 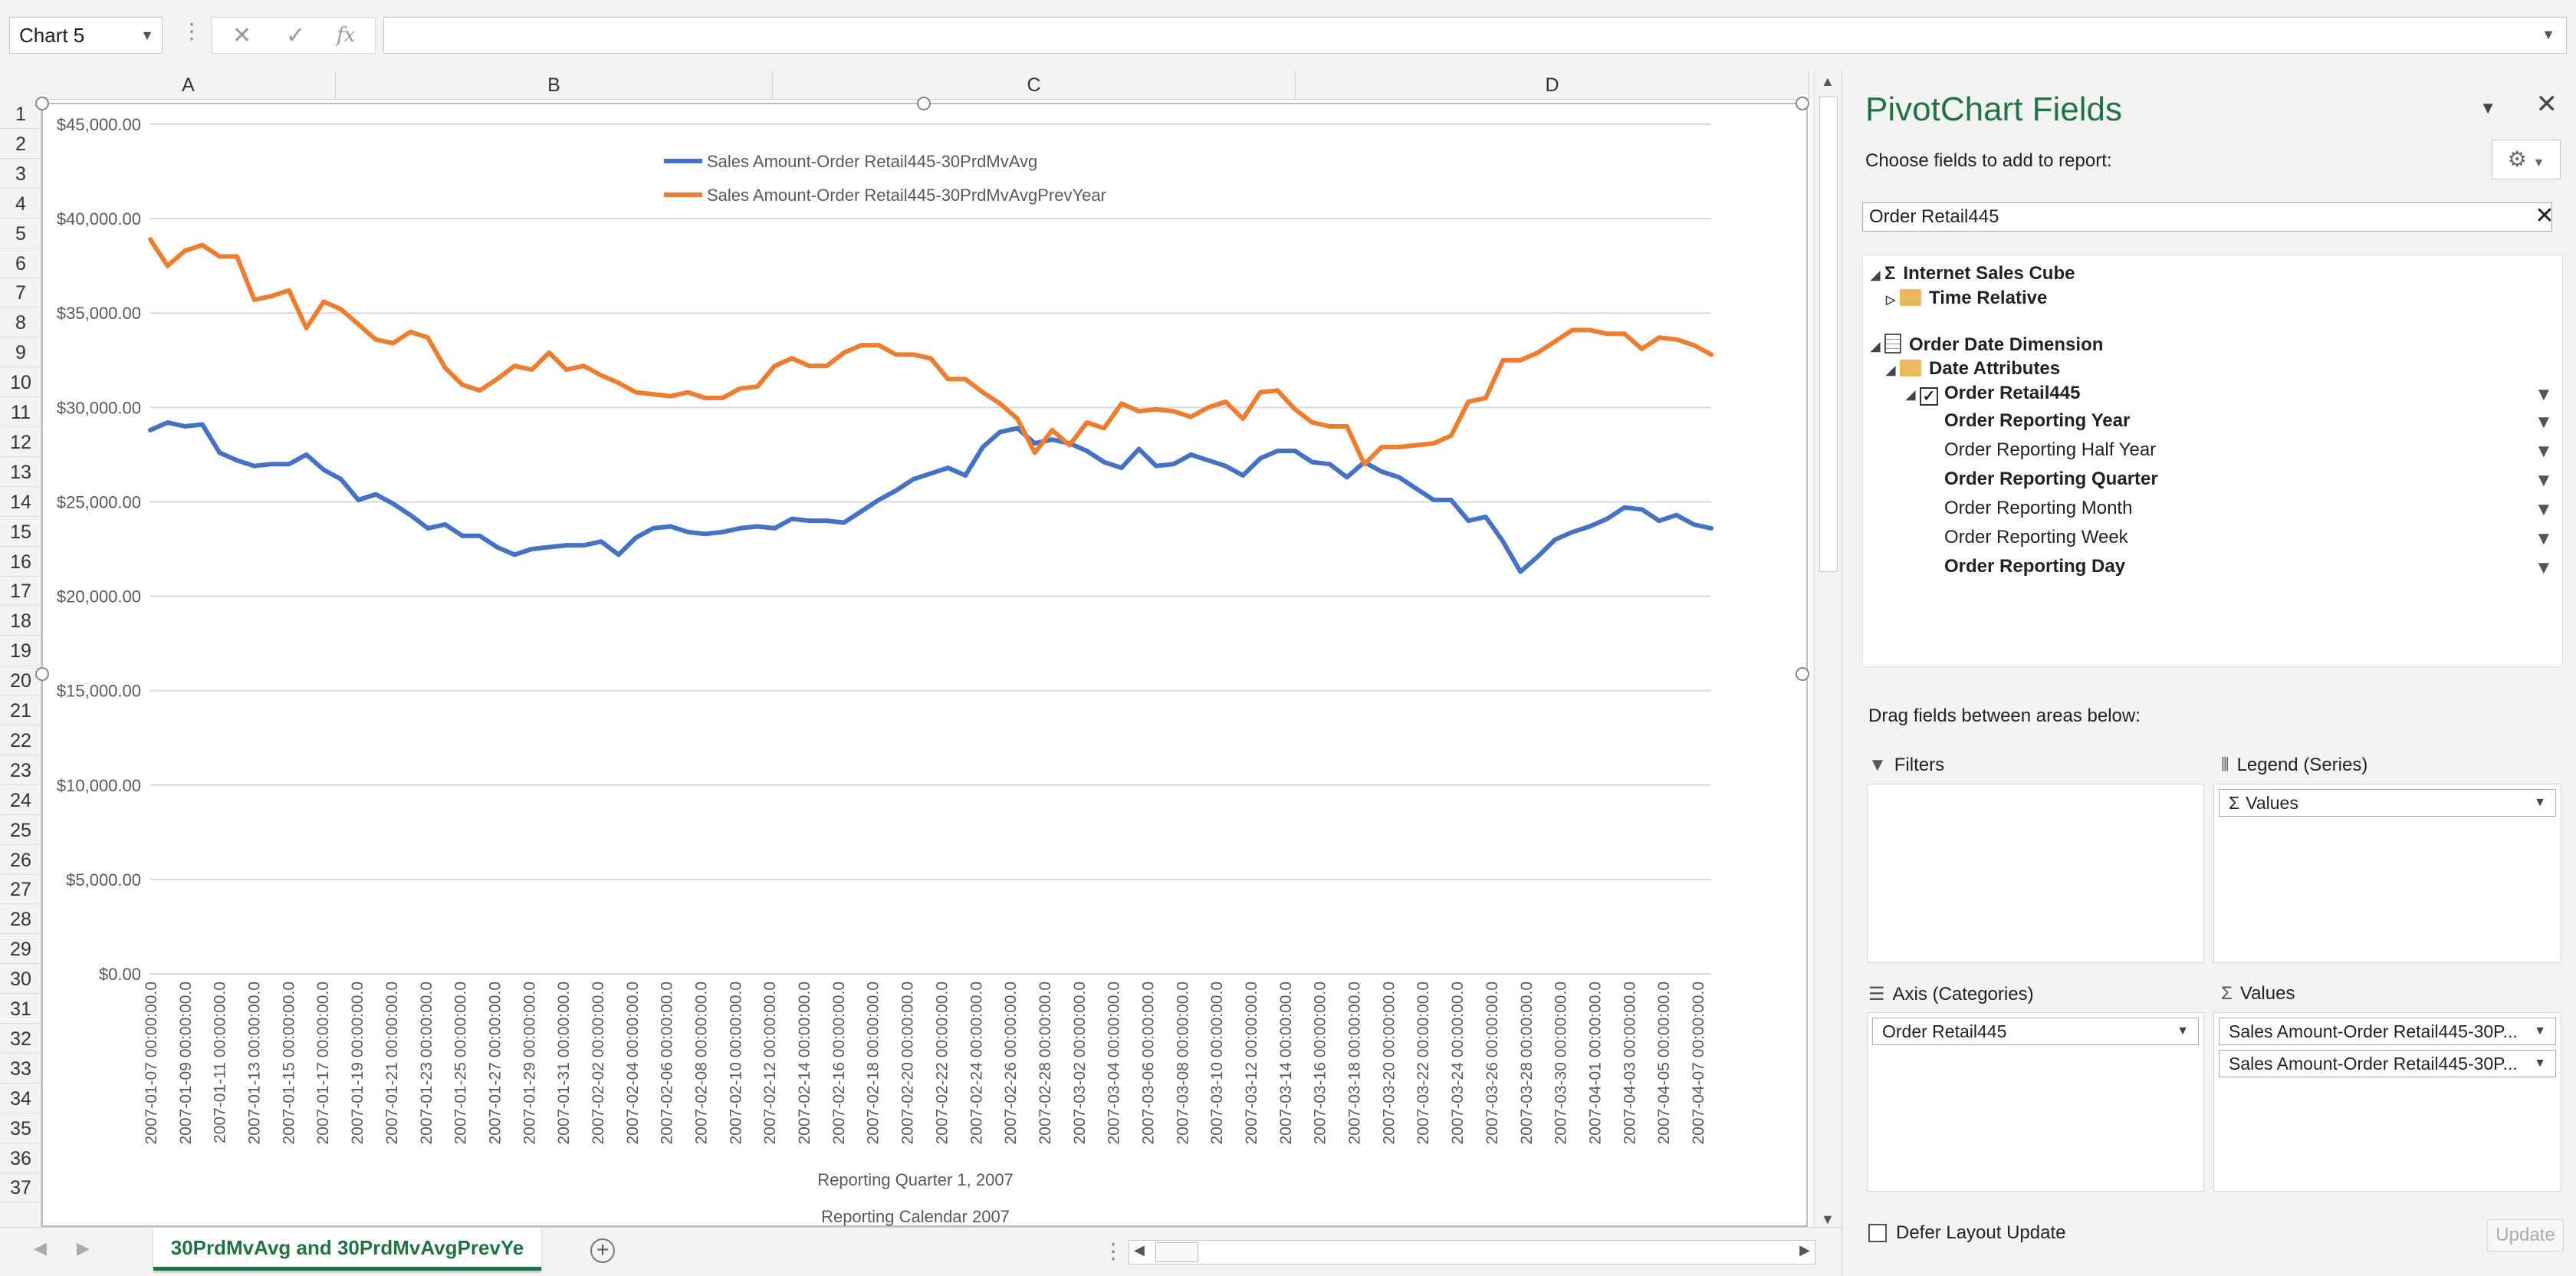 What do you see at coordinates (21, 920) in the screenshot?
I see `row-header: 28` at bounding box center [21, 920].